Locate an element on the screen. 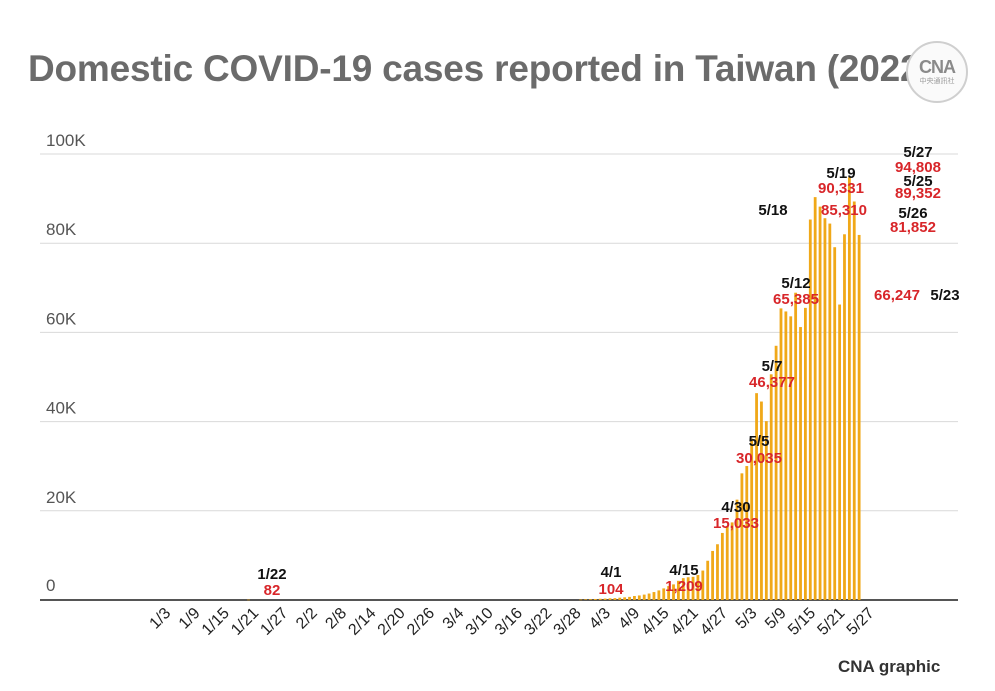 The height and width of the screenshot is (691, 995). annotation-value: 66,247 is located at coordinates (897, 295).